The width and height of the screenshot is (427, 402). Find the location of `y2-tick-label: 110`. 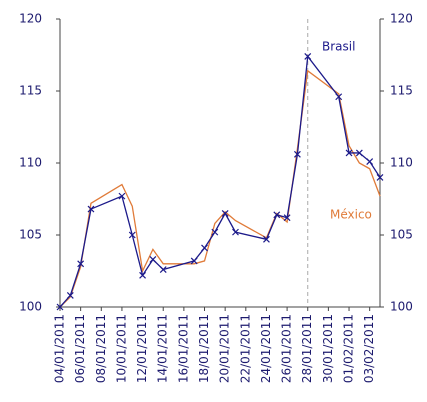

y2-tick-label: 110 is located at coordinates (401, 163).